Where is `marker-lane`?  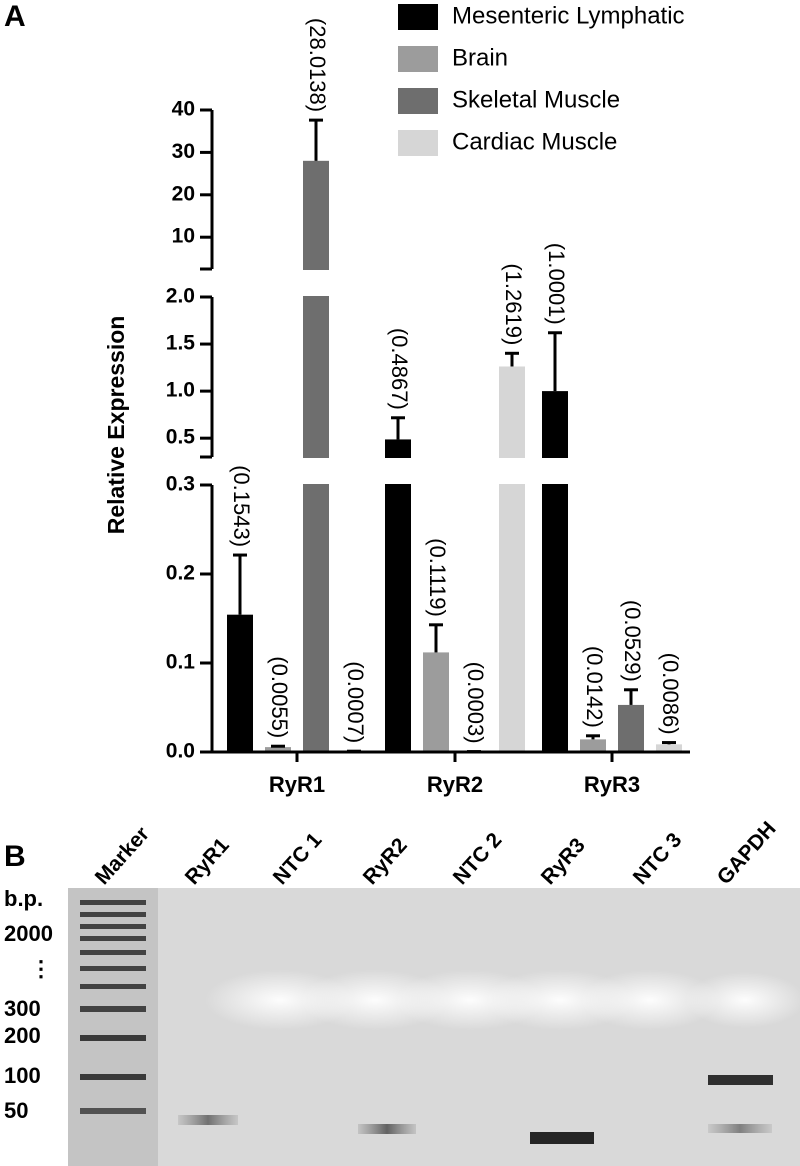
marker-lane is located at coordinates (113, 1027).